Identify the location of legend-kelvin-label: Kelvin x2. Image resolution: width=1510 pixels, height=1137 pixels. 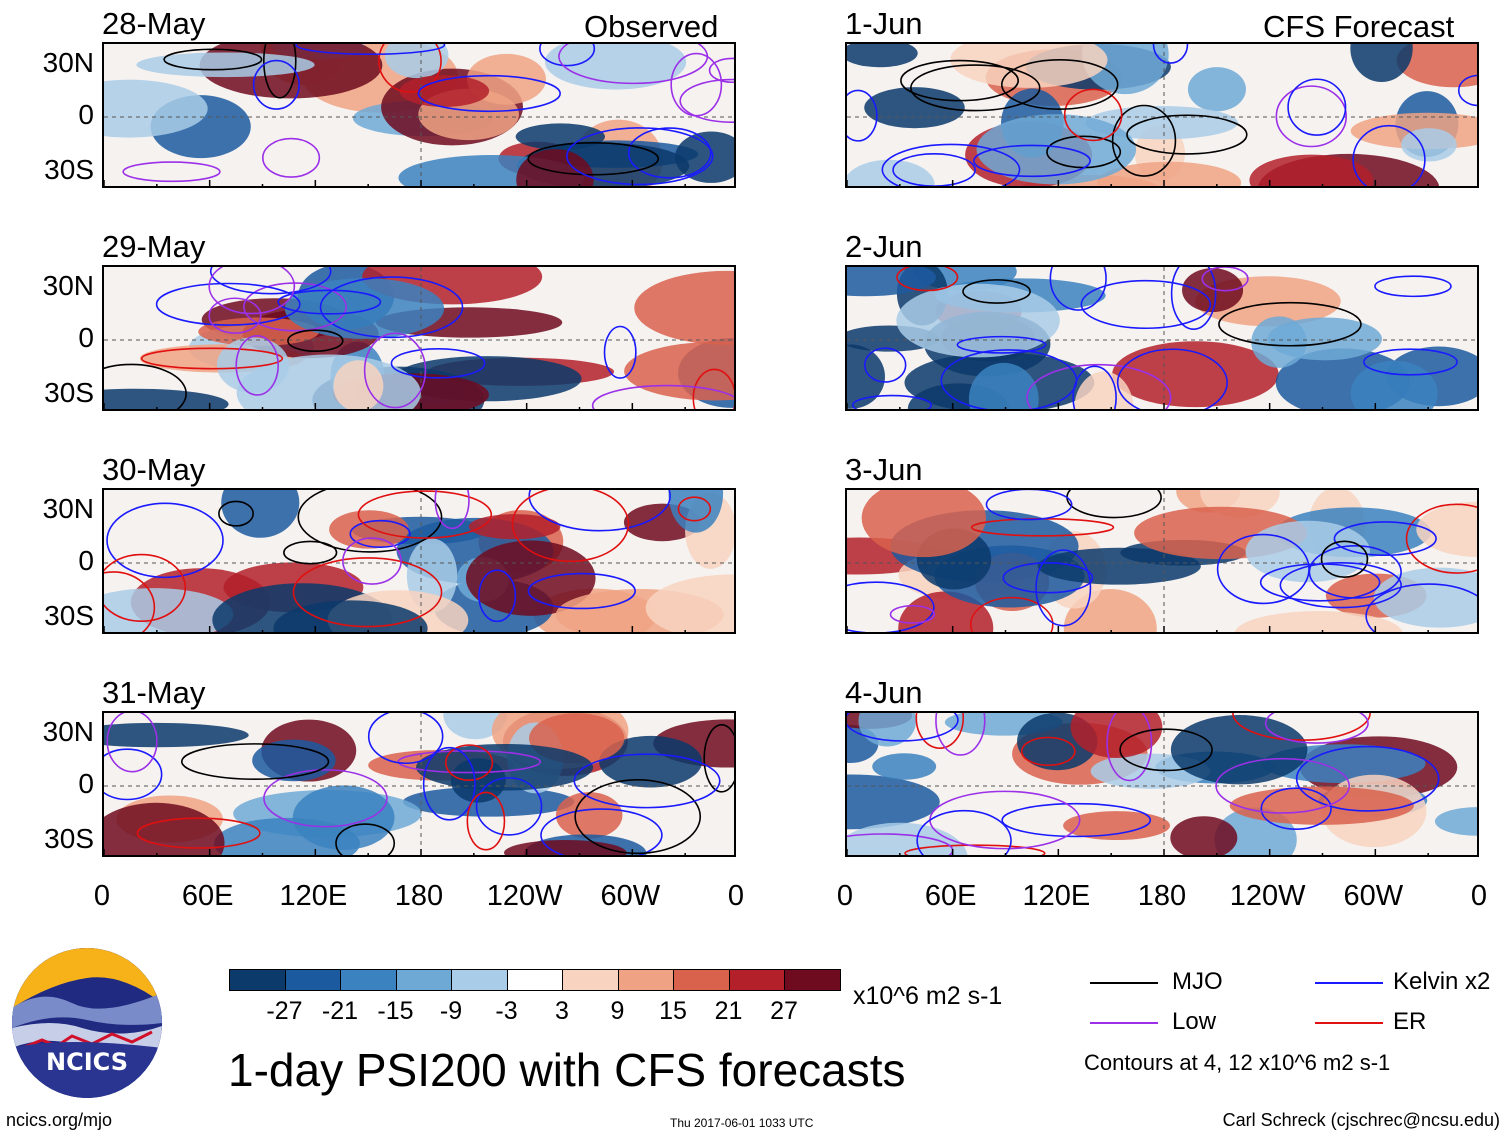
(1442, 981).